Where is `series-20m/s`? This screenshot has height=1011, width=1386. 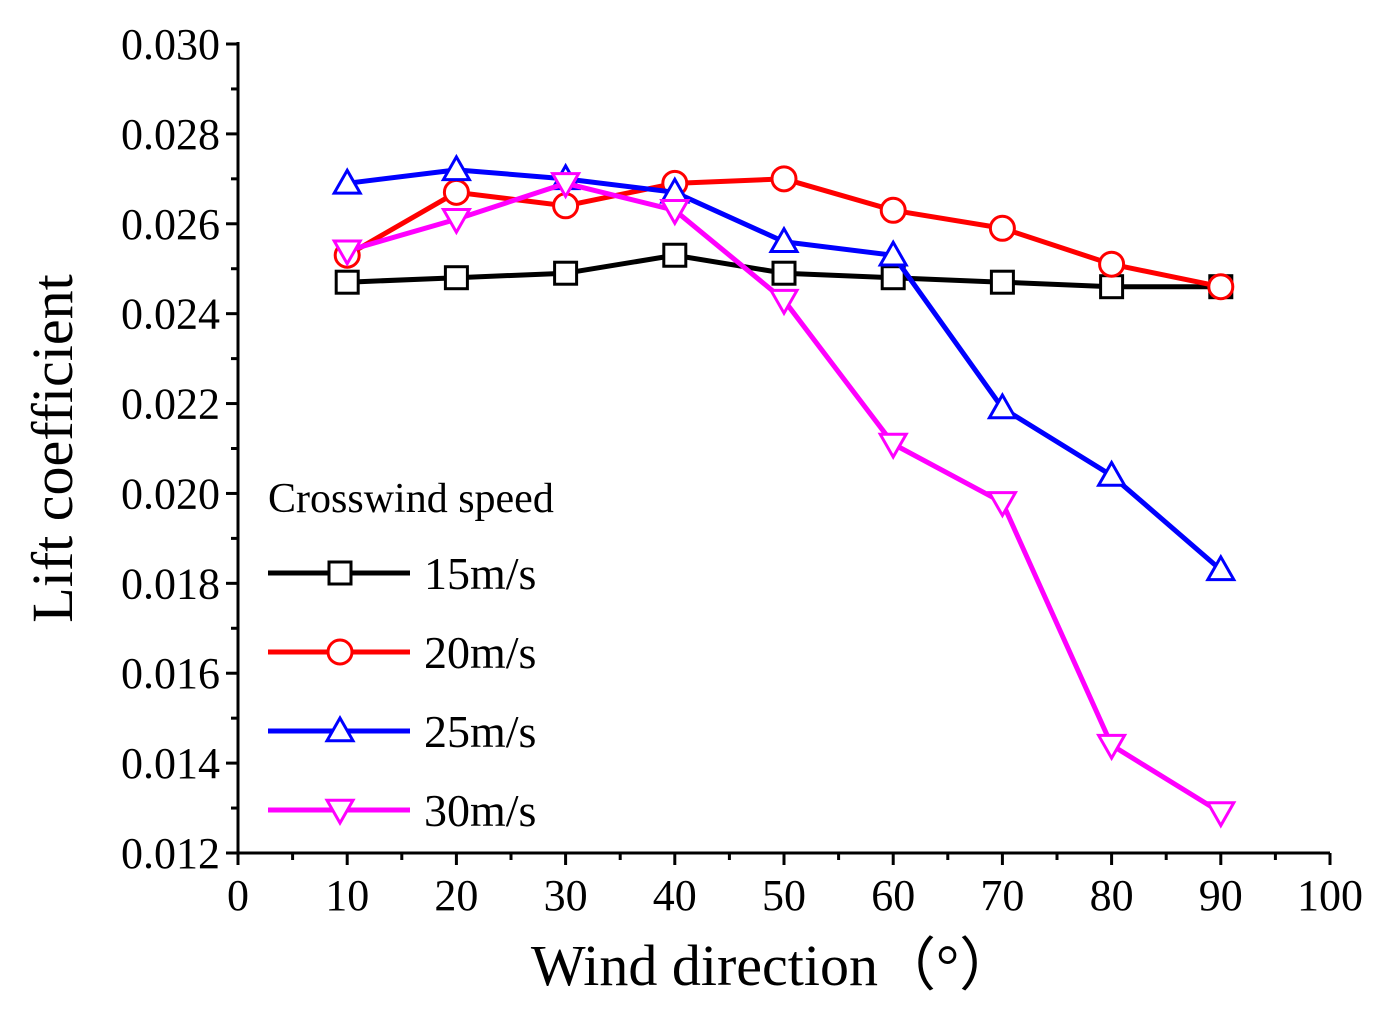 series-20m/s is located at coordinates (784, 233).